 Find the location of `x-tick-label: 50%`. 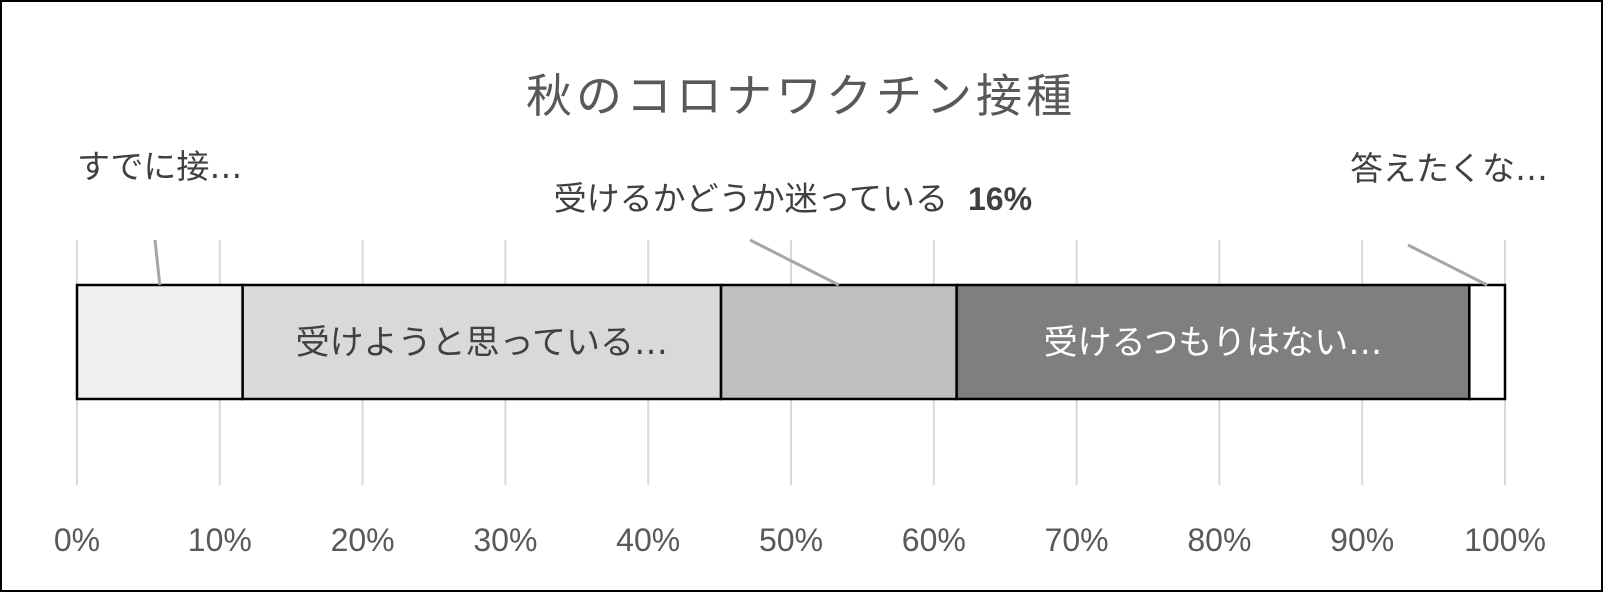

x-tick-label: 50% is located at coordinates (791, 540).